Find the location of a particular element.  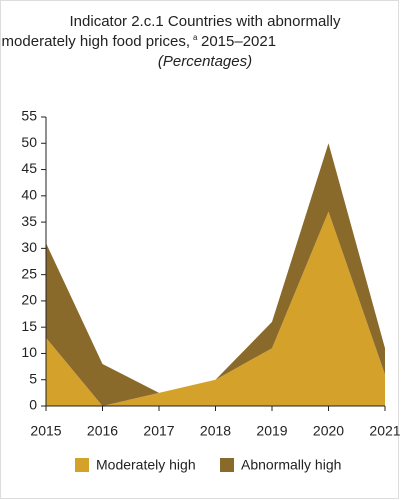

x-tick-label: 2021 is located at coordinates (384, 431).